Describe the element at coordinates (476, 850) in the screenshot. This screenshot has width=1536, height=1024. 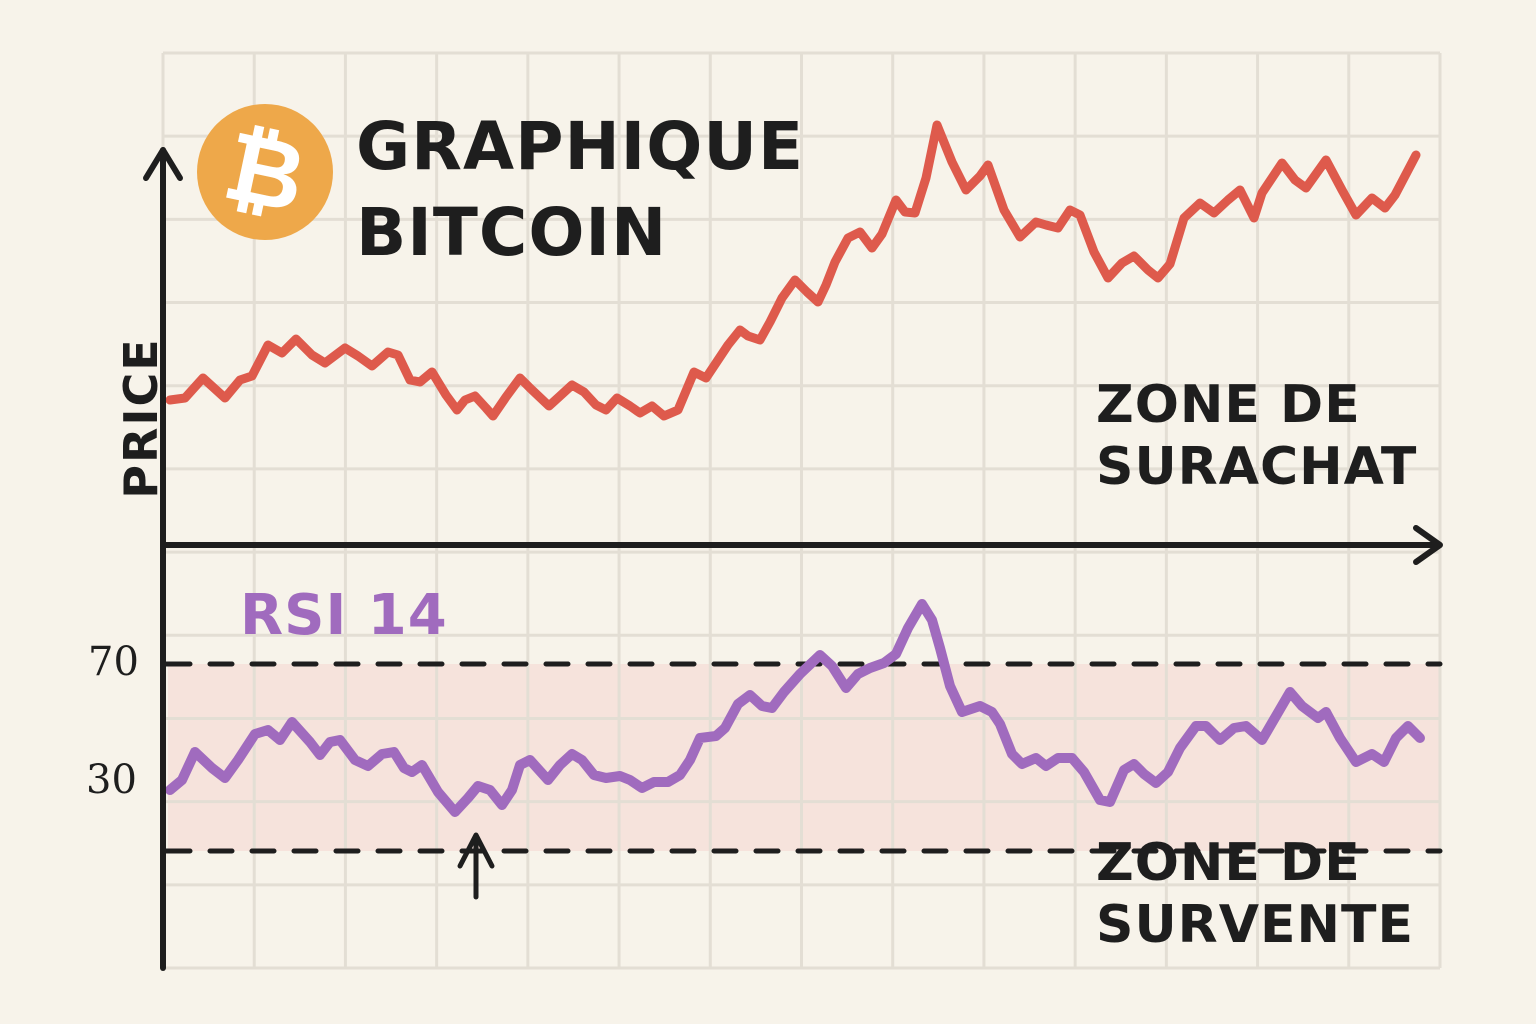
I see `up-arrow-icon` at that location.